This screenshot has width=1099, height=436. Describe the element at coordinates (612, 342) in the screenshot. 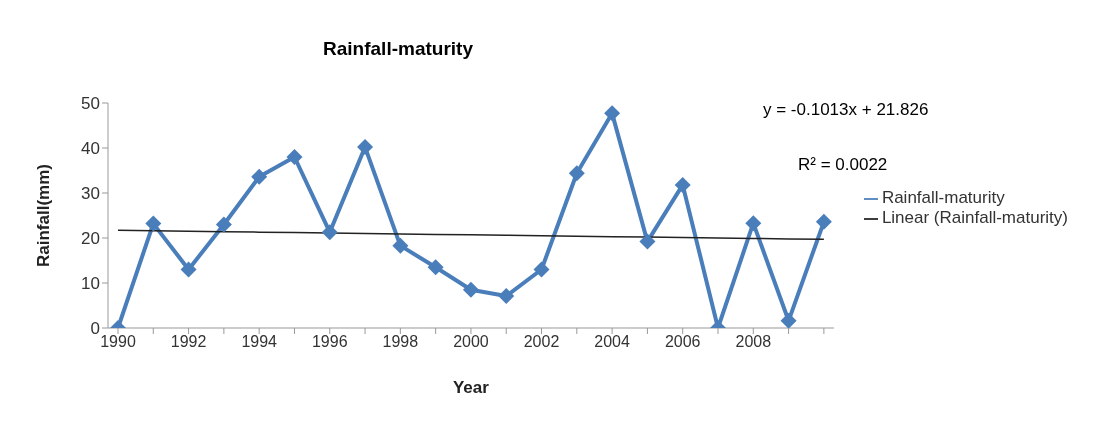

I see `x-tick-label: 2004` at that location.